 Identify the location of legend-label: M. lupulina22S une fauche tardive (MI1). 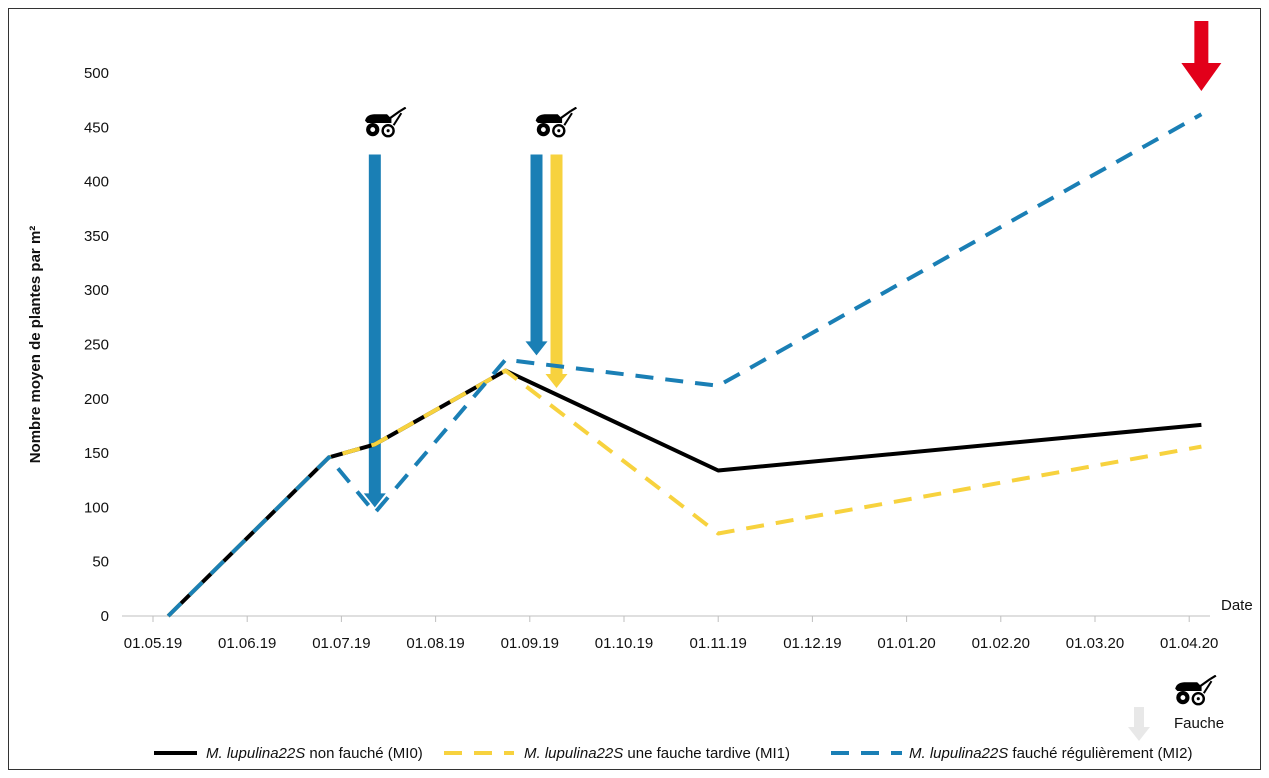
(657, 753).